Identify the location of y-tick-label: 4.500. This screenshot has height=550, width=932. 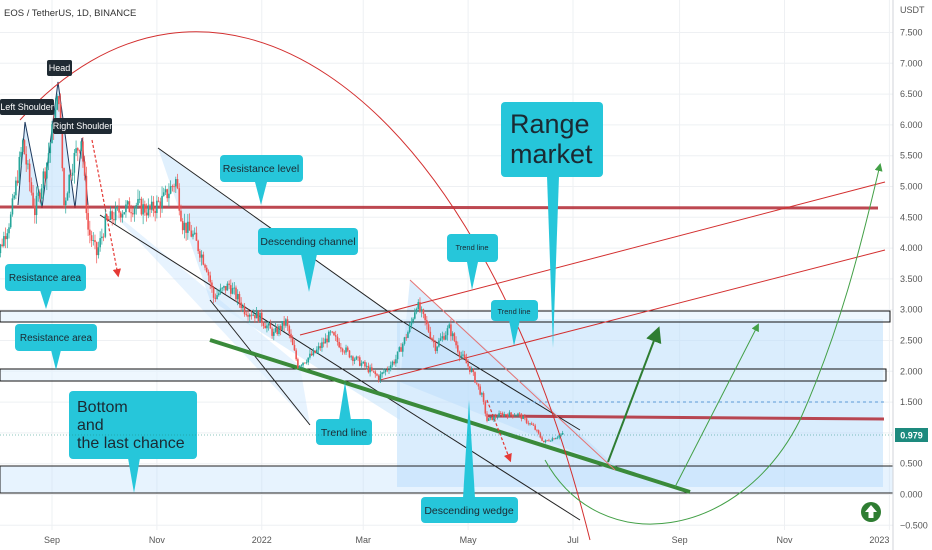
(911, 217).